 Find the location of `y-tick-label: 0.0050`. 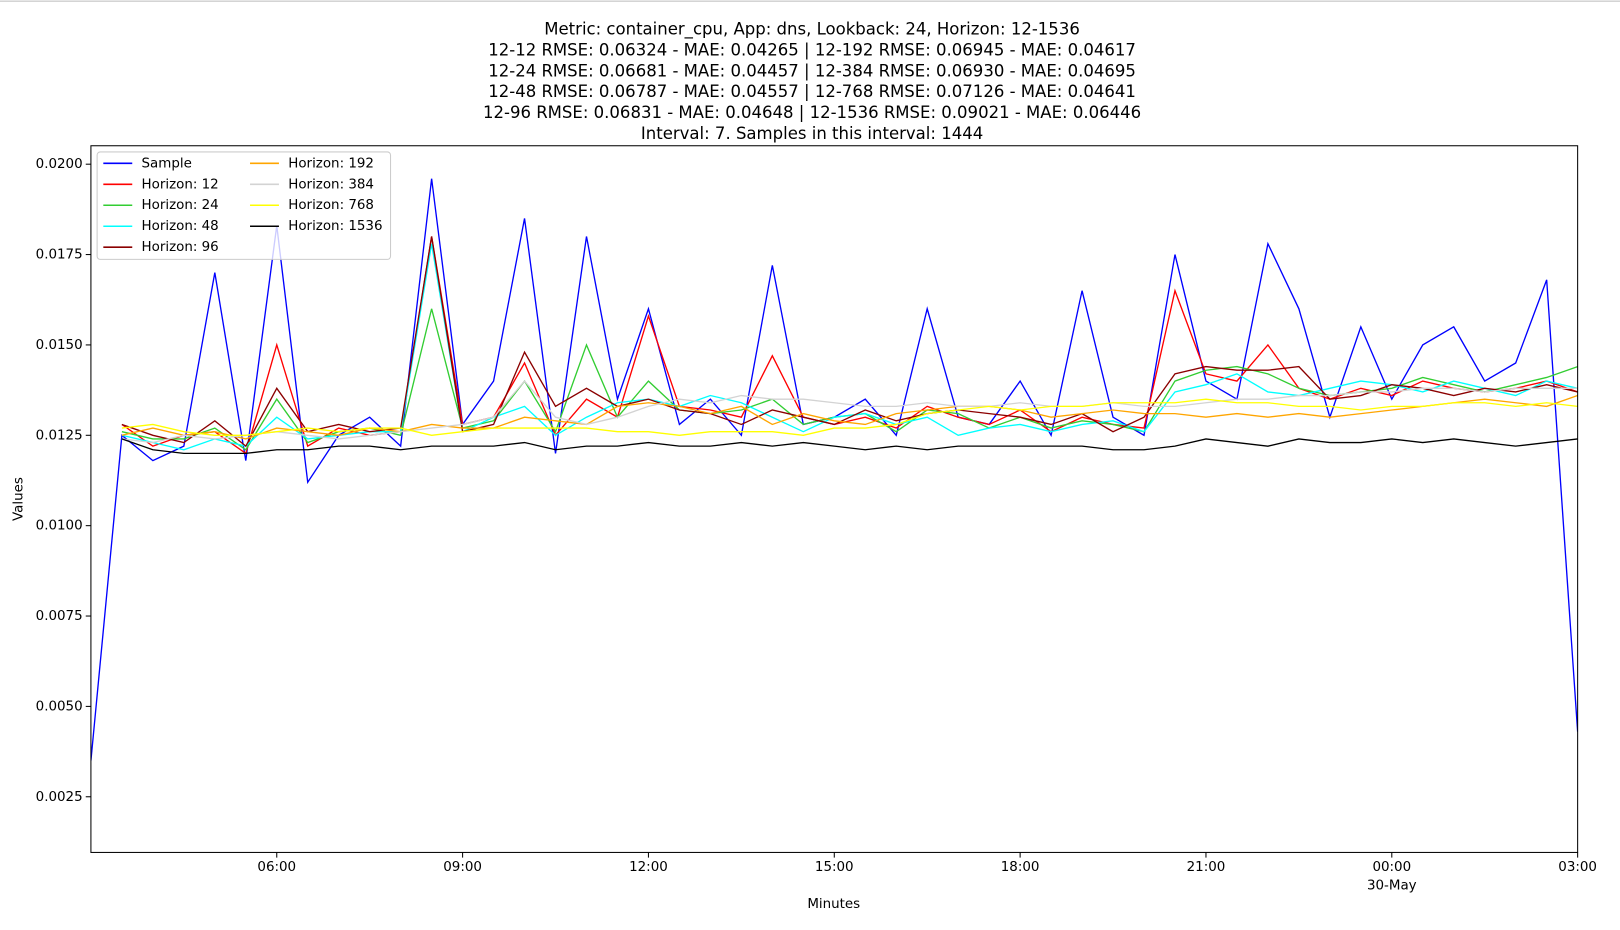

y-tick-label: 0.0050 is located at coordinates (59, 706).